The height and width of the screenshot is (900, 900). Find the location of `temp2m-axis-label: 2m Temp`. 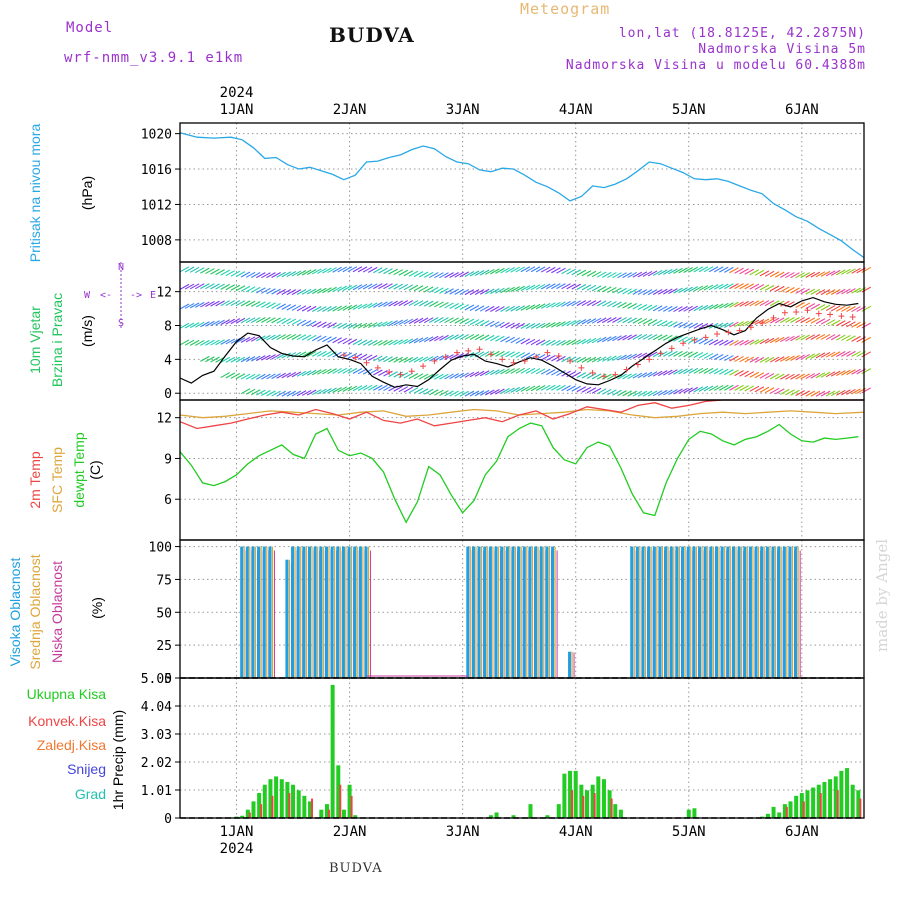

temp2m-axis-label: 2m Temp is located at coordinates (35, 480).